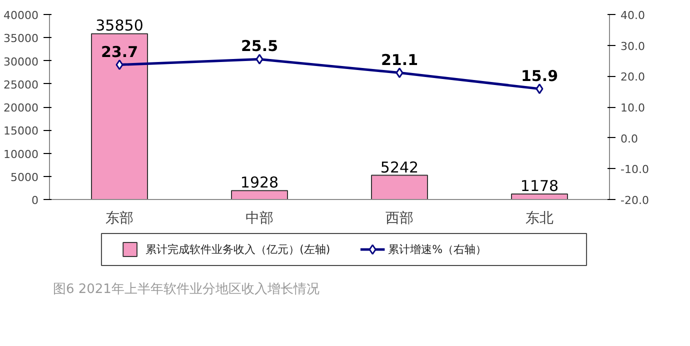 The width and height of the screenshot is (690, 346). Describe the element at coordinates (632, 108) in the screenshot. I see `y2-tick-label: 10.0` at that location.